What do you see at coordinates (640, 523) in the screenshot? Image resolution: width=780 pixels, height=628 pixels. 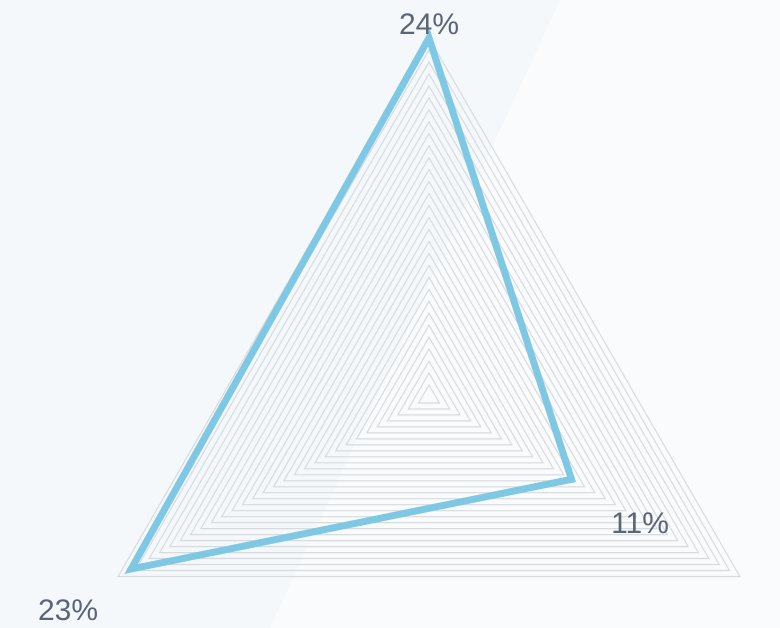 I see `value-label-right: 11%` at bounding box center [640, 523].